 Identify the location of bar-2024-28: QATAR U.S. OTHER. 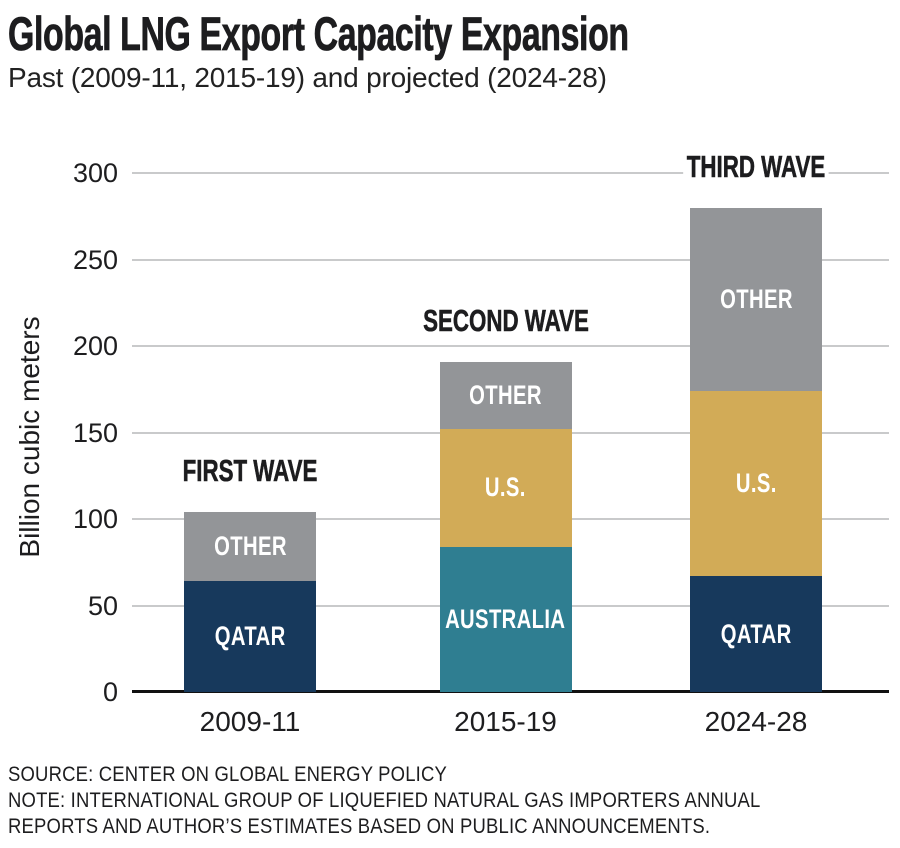
(756, 449).